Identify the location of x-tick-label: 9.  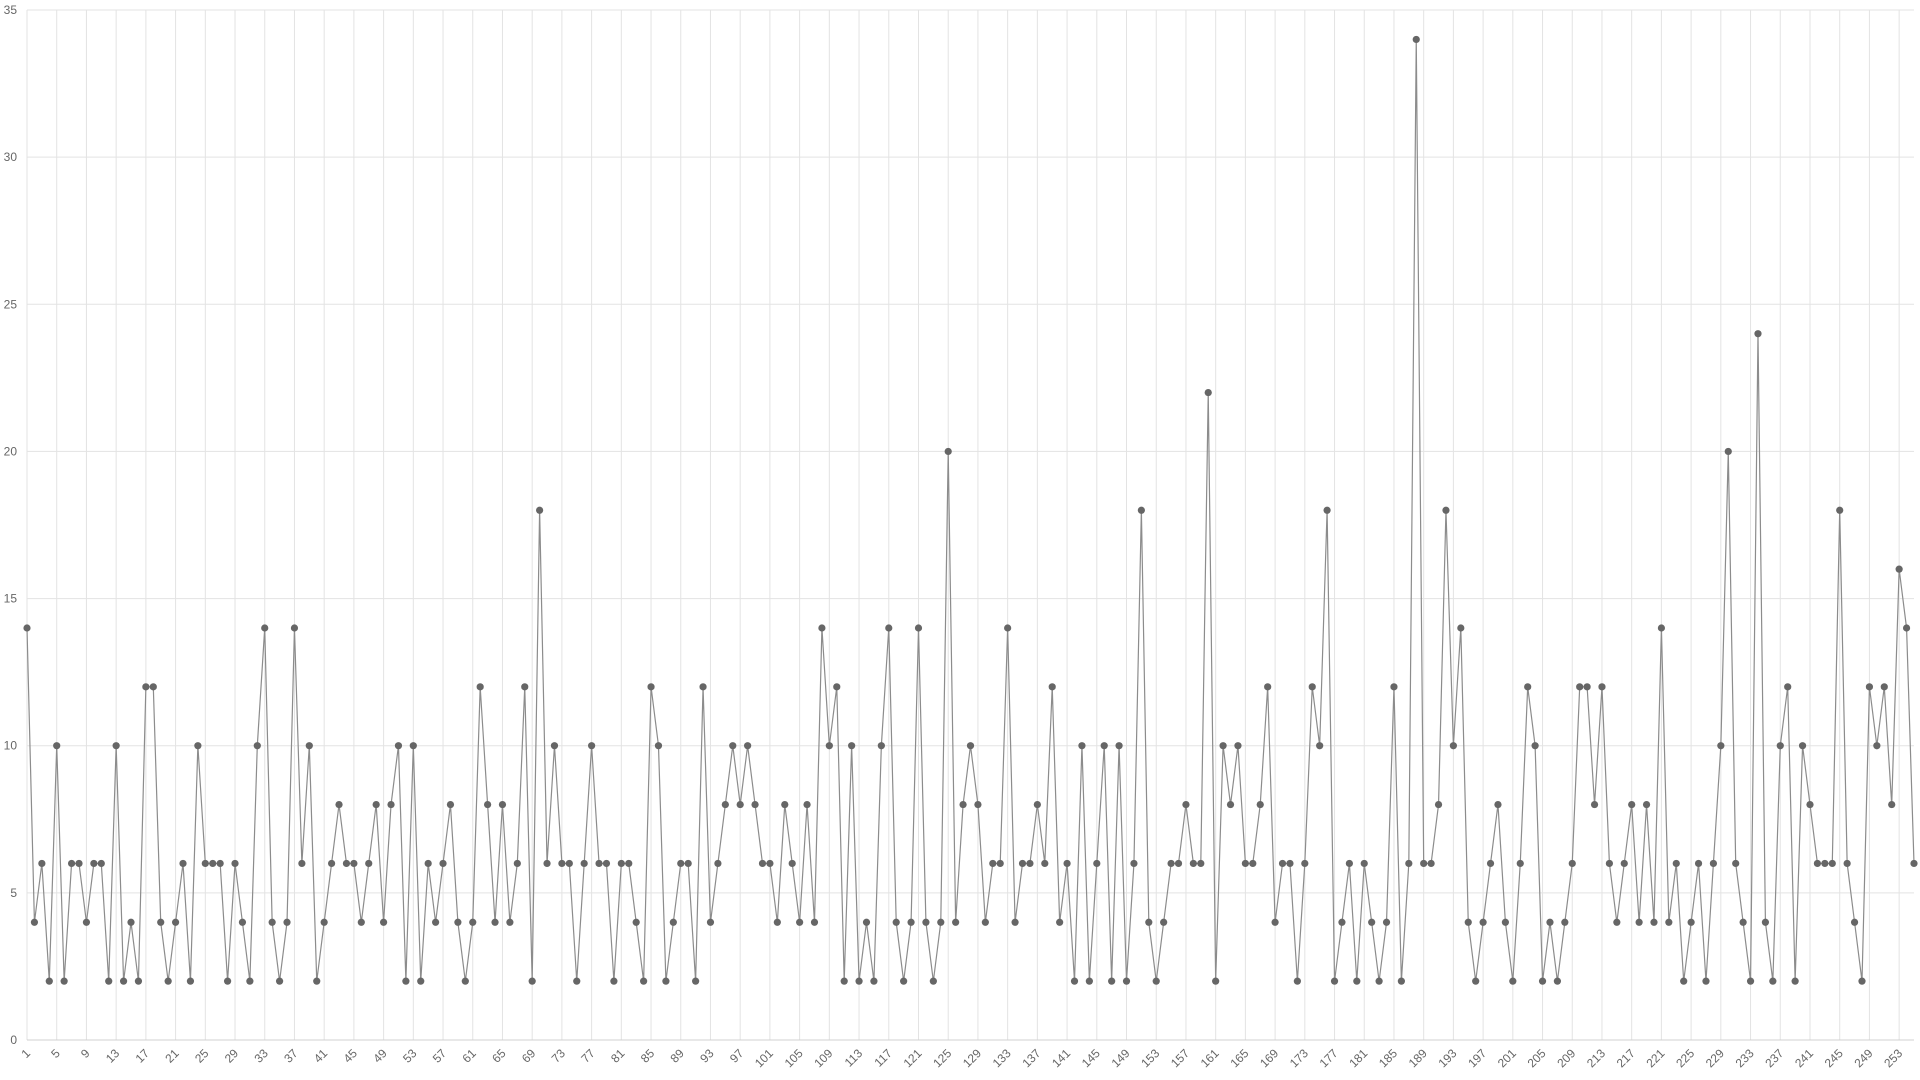
(85, 1053).